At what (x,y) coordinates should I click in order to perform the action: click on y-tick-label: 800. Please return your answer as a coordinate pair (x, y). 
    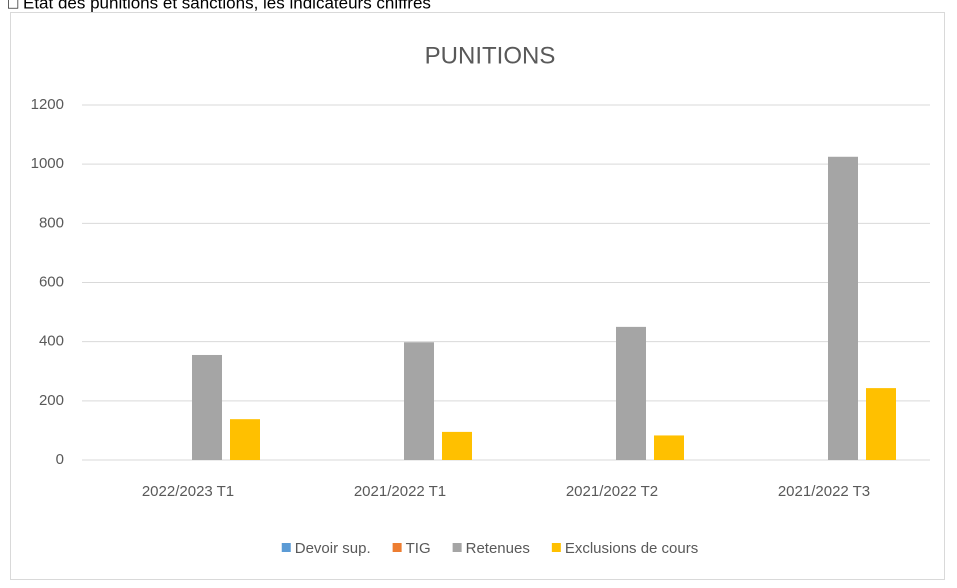
    Looking at the image, I should click on (51, 222).